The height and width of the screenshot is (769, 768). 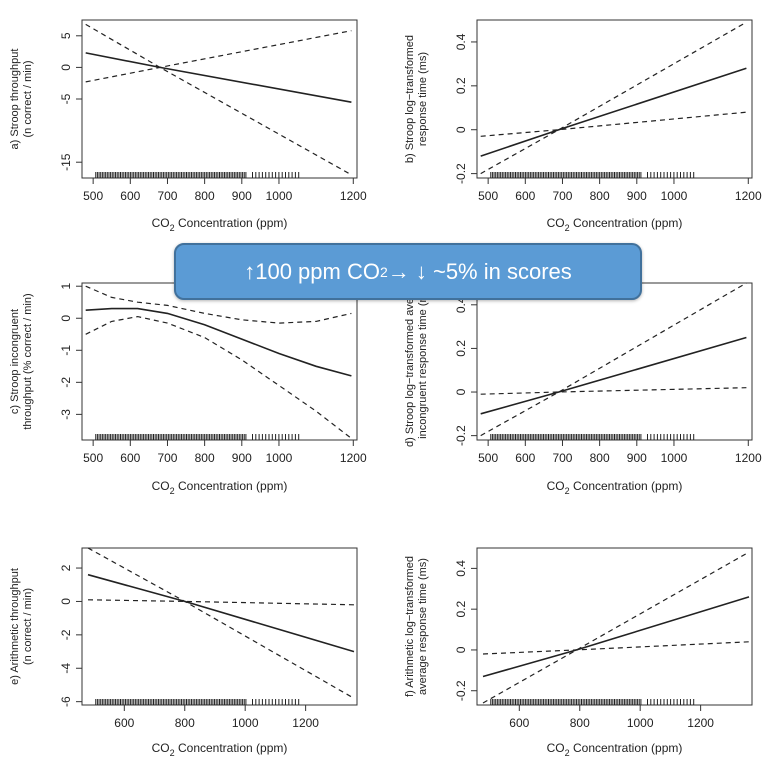 I want to click on callout-text-before: ↑100 ppm CO, so click(x=312, y=271).